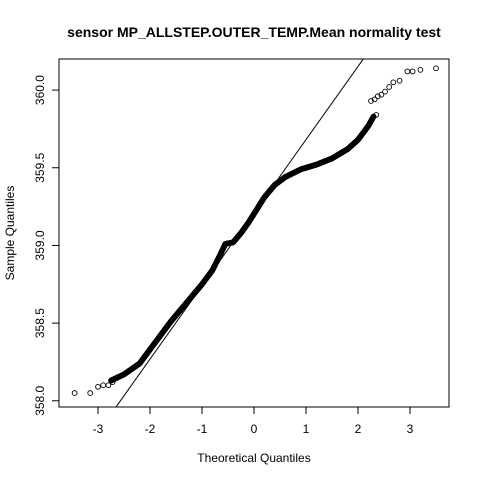 The width and height of the screenshot is (480, 480). Describe the element at coordinates (358, 429) in the screenshot. I see `x-tick-label: 2` at that location.